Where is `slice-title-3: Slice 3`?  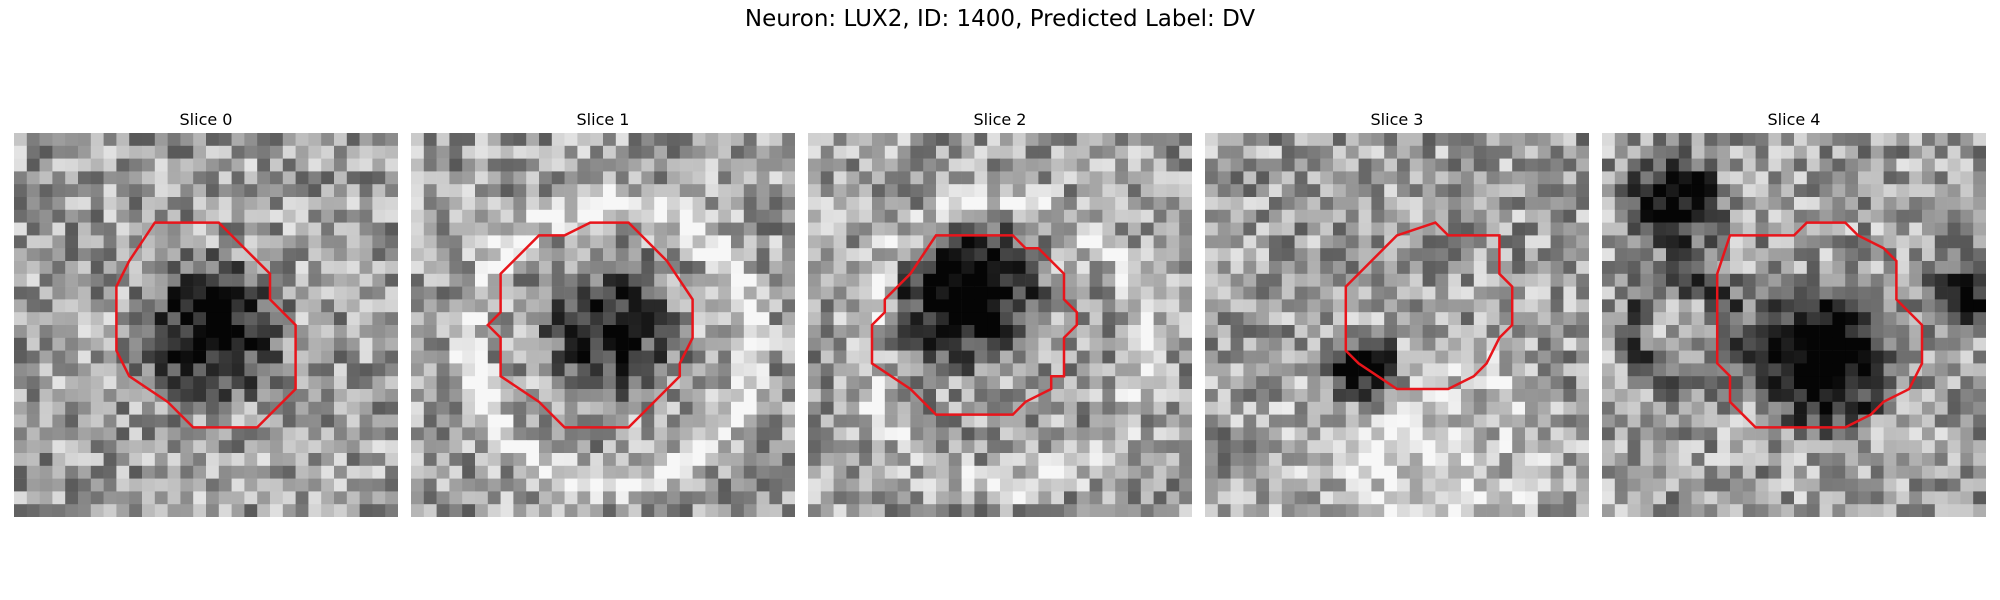
slice-title-3: Slice 3 is located at coordinates (1397, 119).